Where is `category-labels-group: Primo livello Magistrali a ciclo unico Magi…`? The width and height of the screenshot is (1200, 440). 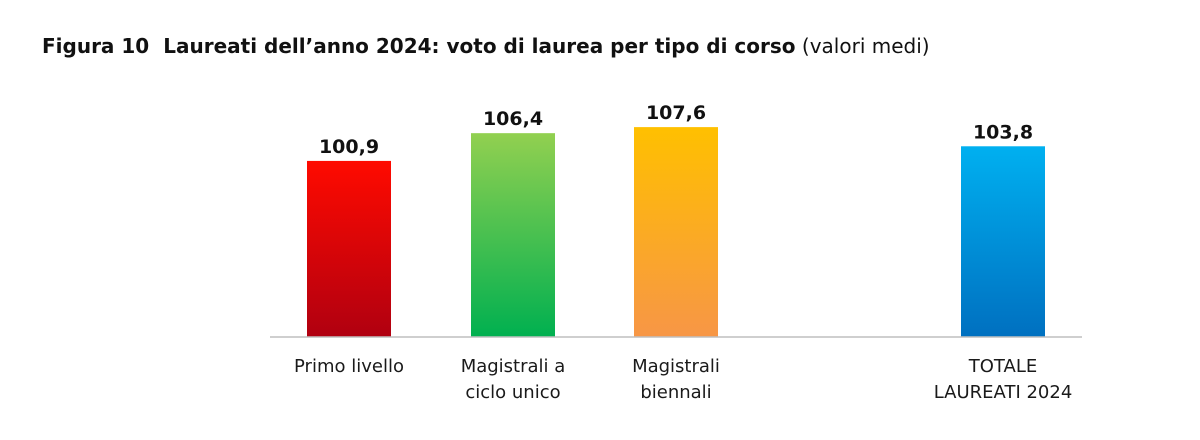 category-labels-group: Primo livello Magistrali a ciclo unico Magi… is located at coordinates (683, 379).